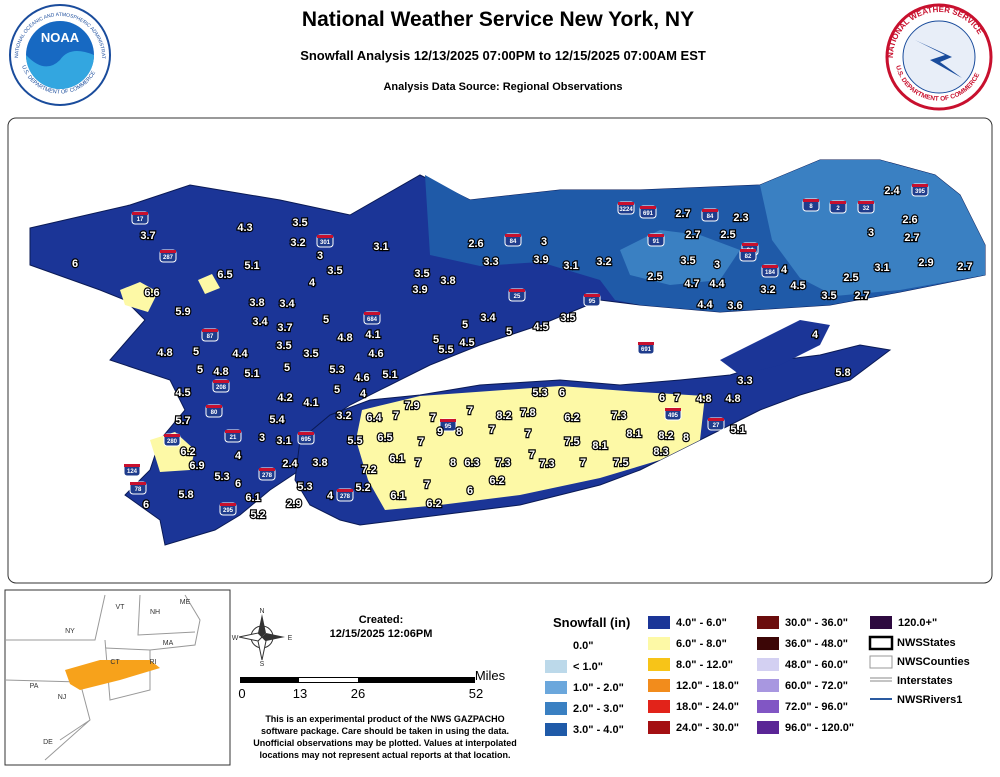  I want to click on north-fork, so click(775, 347).